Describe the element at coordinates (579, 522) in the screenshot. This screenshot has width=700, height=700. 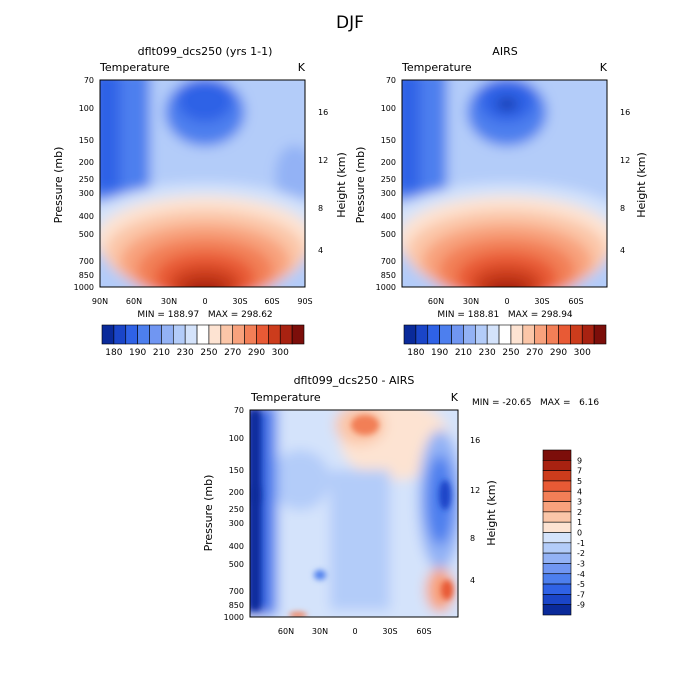
I see `colorbar-label: 1` at that location.